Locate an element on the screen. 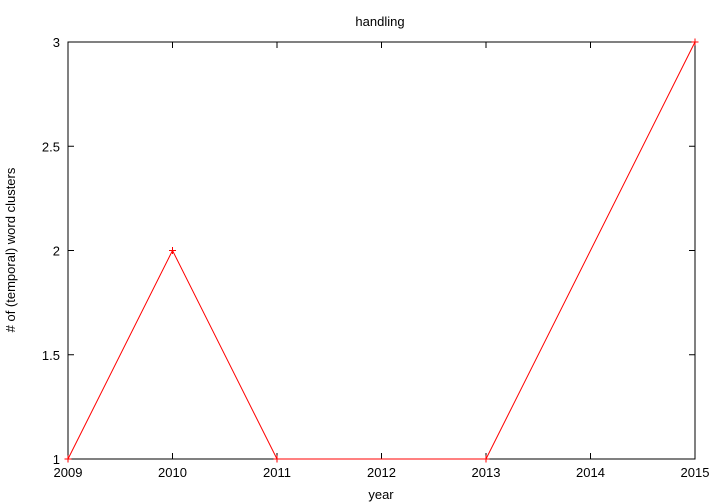  x-tick-label: 2014 is located at coordinates (590, 472).